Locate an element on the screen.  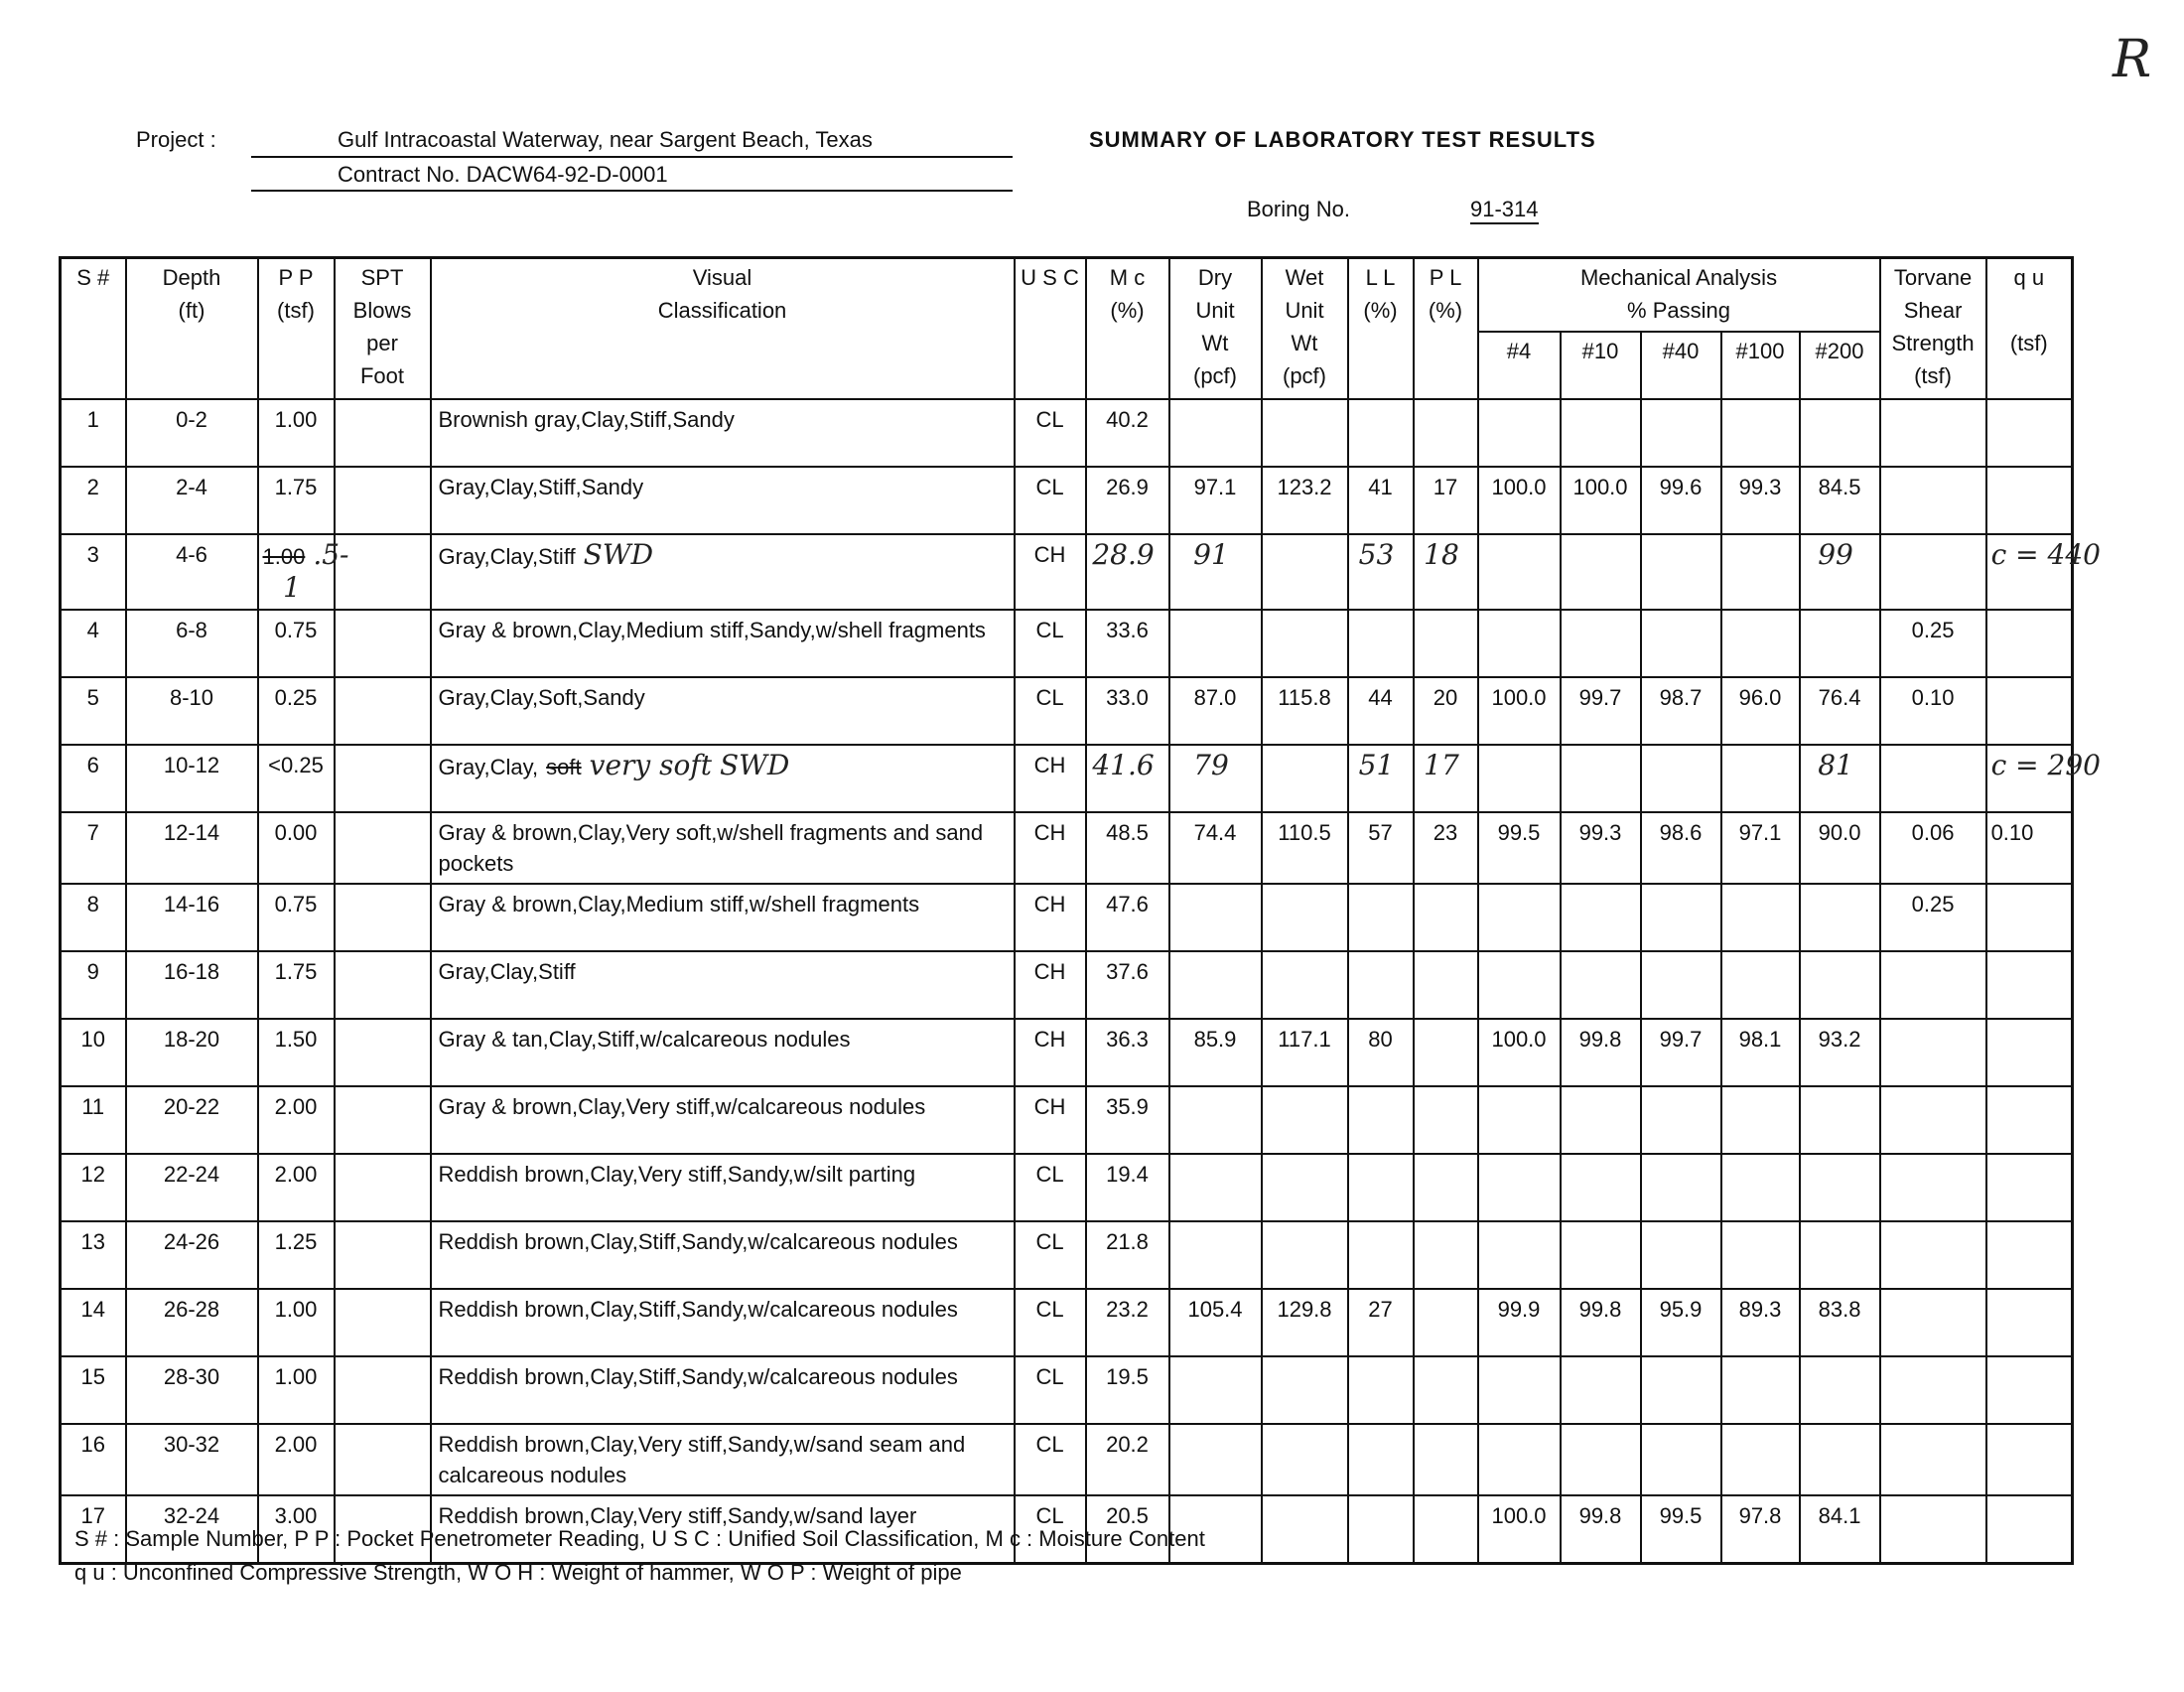
table-cell: 30-32 is located at coordinates (191, 1459).